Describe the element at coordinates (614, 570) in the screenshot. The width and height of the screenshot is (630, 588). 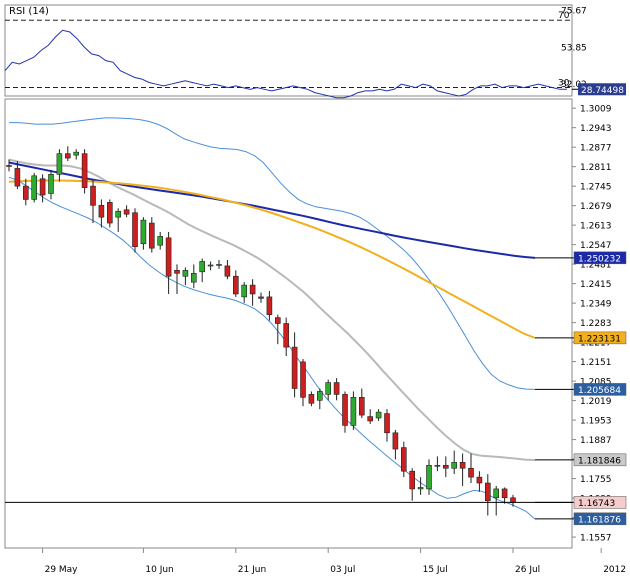
I see `x-tick-label: 2012` at that location.